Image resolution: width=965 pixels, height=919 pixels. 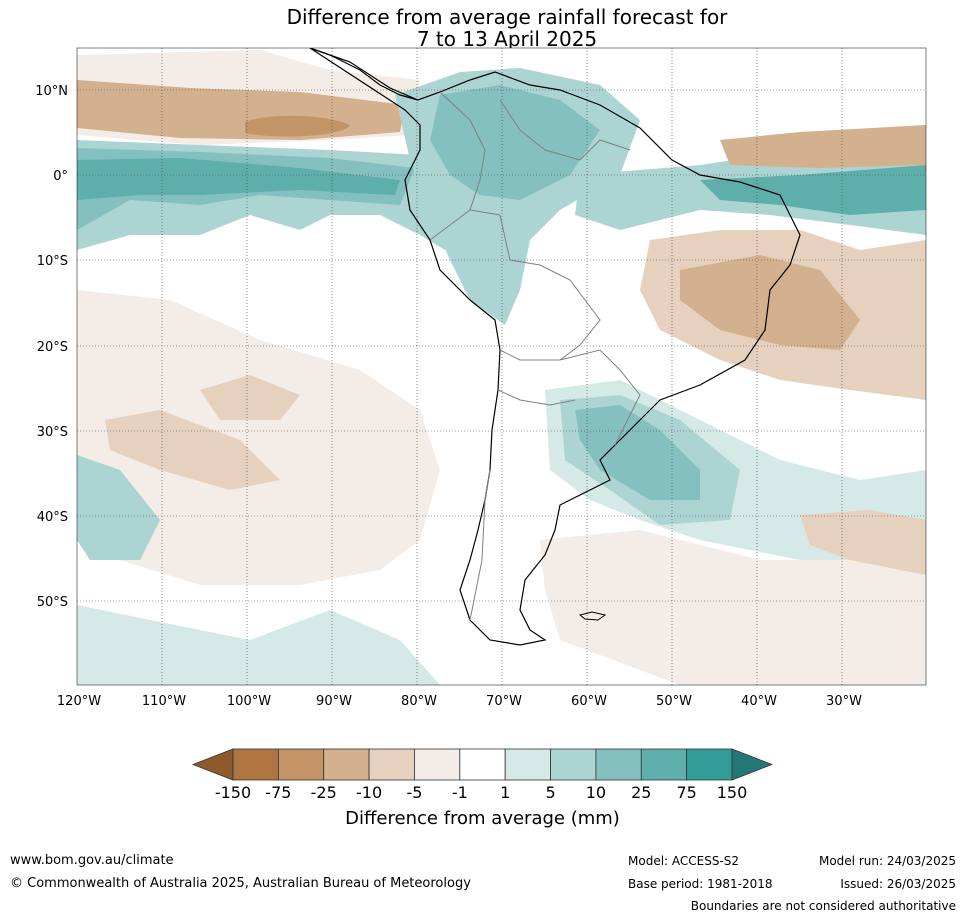 What do you see at coordinates (334, 701) in the screenshot?
I see `lon-label: 90°W` at bounding box center [334, 701].